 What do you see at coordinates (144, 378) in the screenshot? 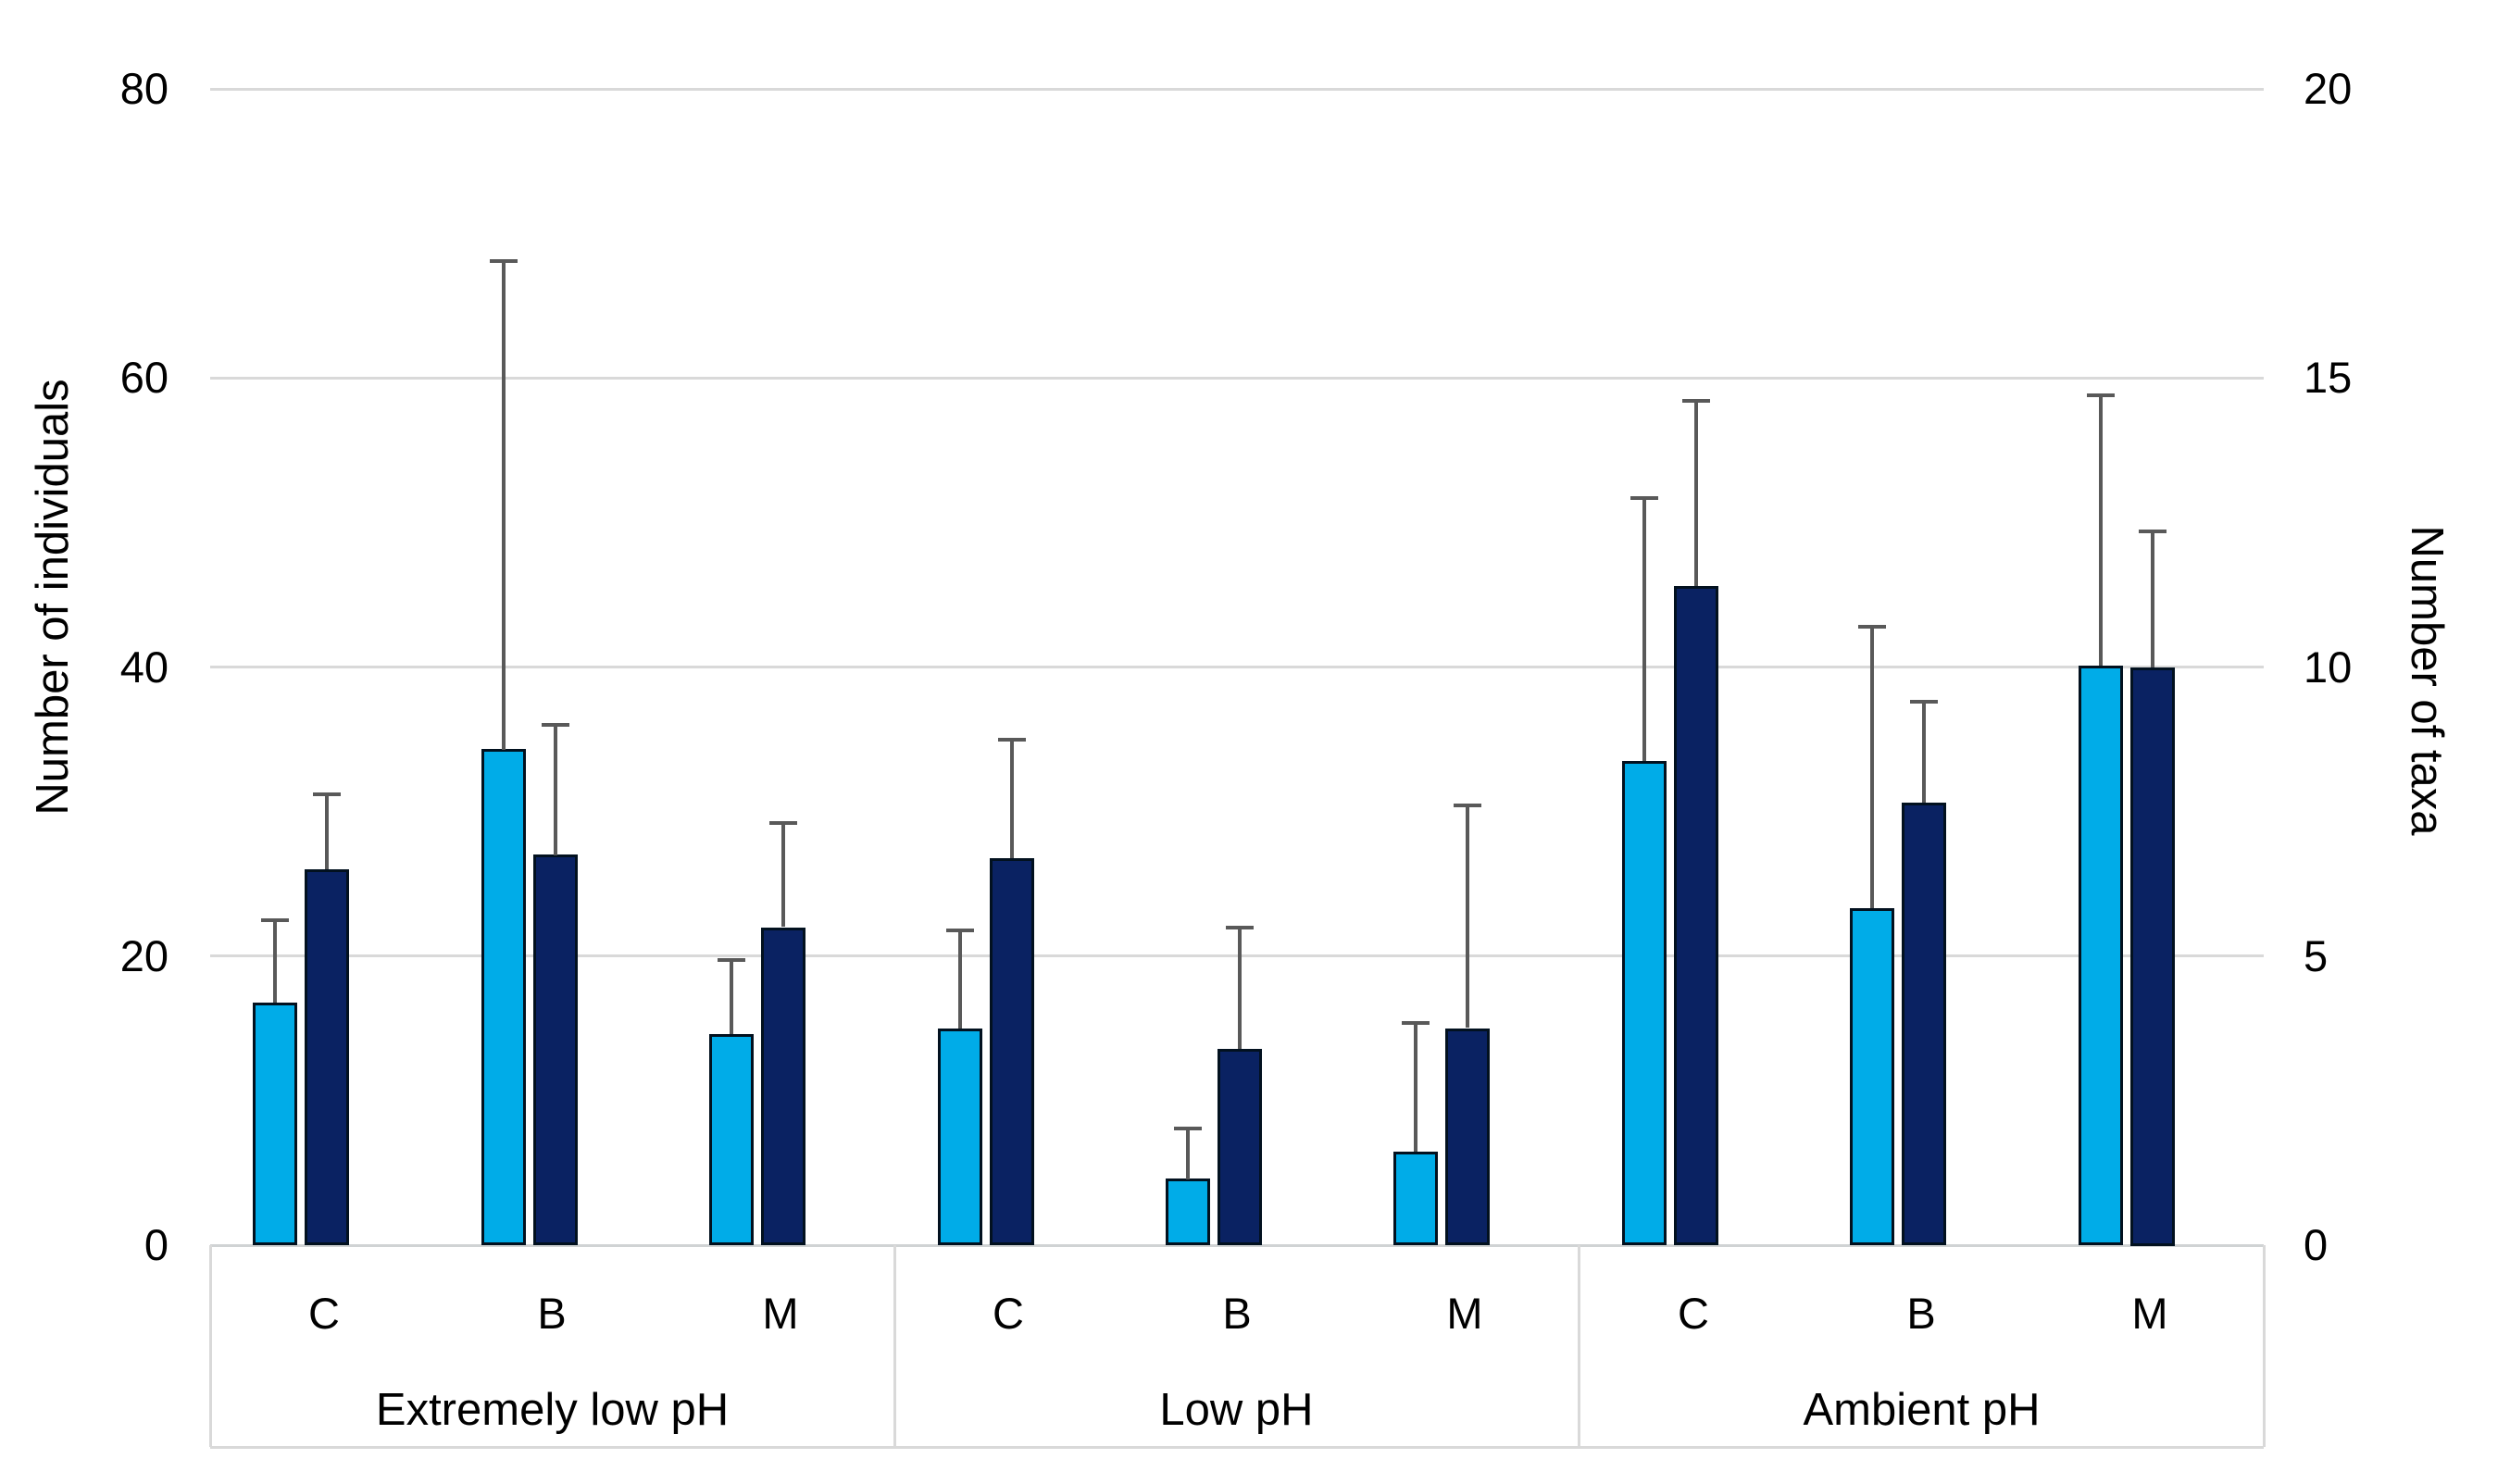
I see `left-axis-tick-label: 60` at bounding box center [144, 378].